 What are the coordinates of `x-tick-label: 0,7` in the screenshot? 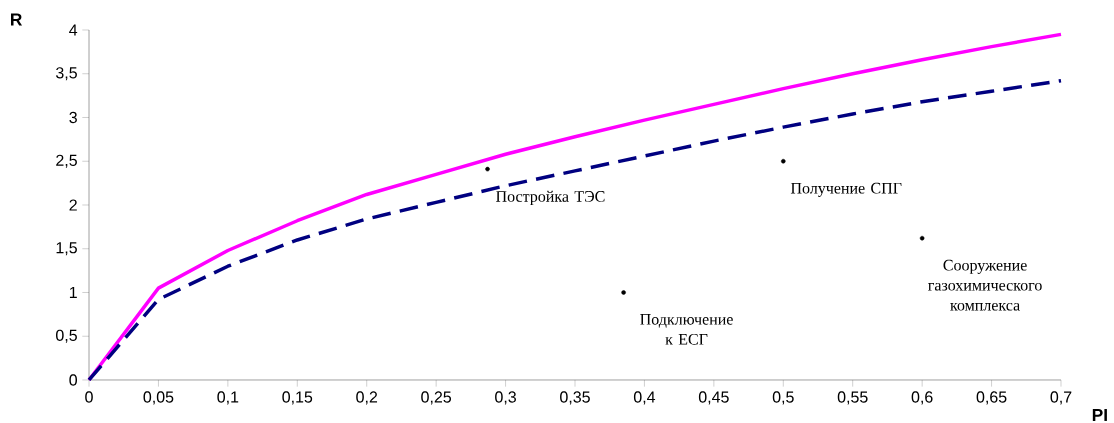 It's located at (1061, 398).